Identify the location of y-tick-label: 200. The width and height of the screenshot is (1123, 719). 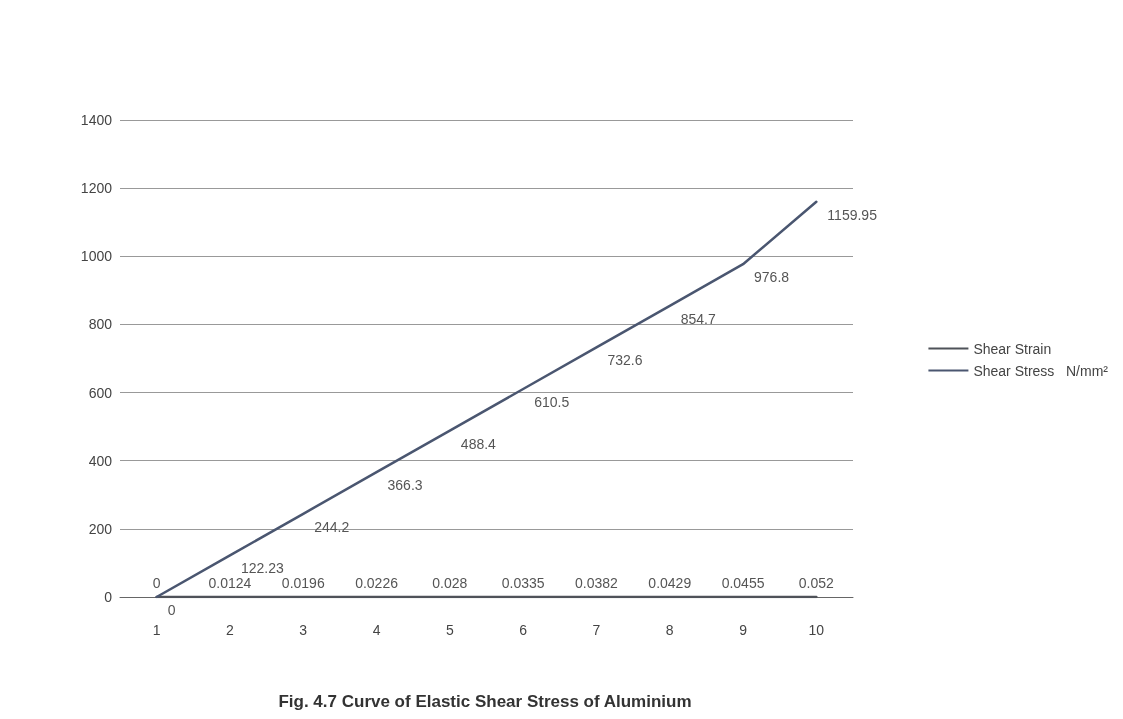
(100, 528).